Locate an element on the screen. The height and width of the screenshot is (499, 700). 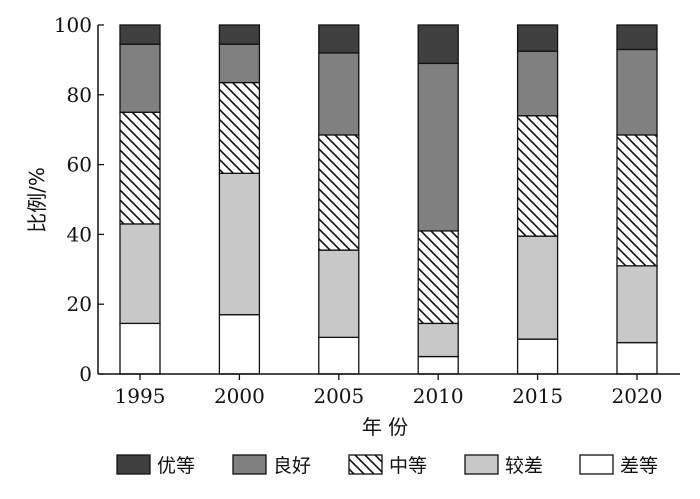
bar-segment-良好-2015 is located at coordinates (537, 83).